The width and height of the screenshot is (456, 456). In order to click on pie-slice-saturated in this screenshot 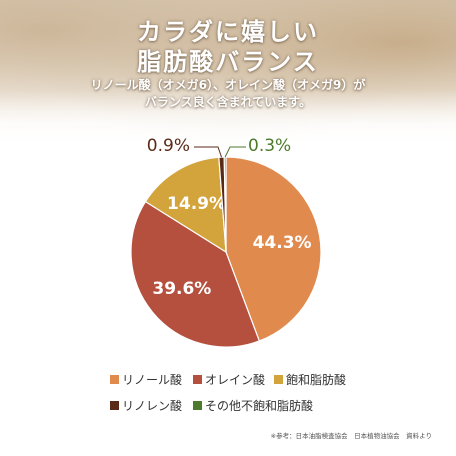, I will do `click(185, 205)`.